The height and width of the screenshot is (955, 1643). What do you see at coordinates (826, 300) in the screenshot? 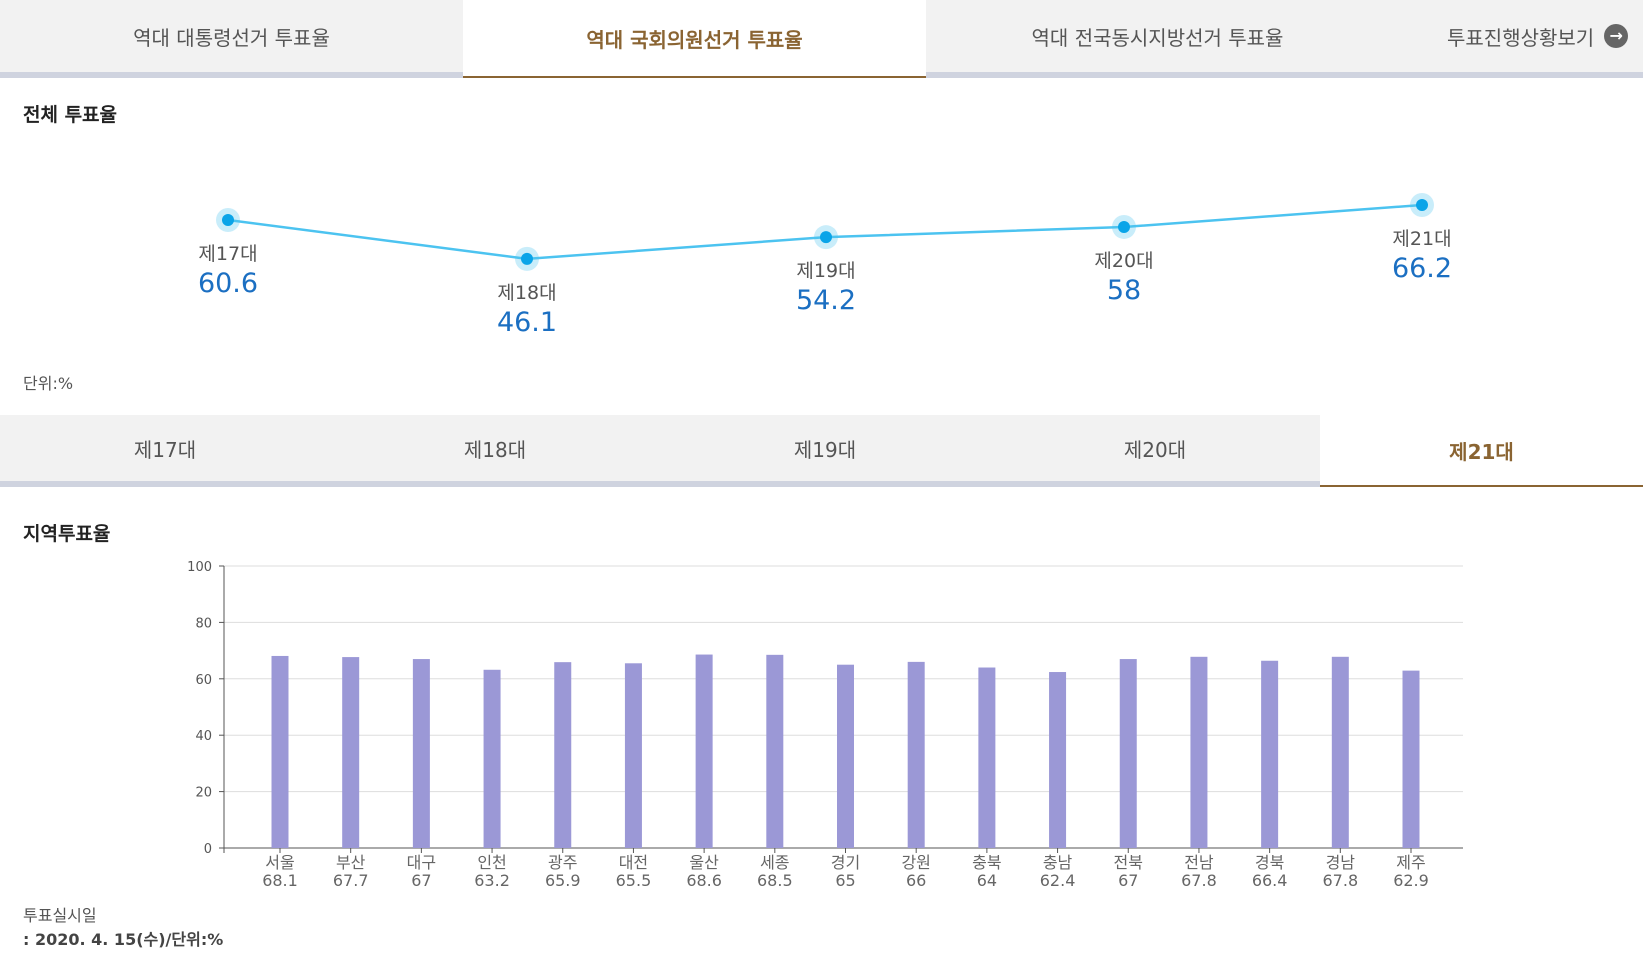
I see `point-value: 54.2` at bounding box center [826, 300].